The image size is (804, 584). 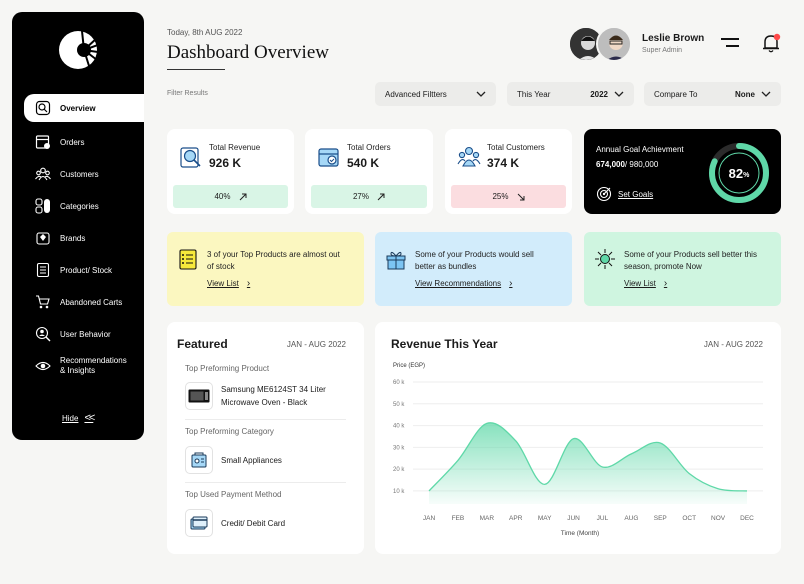 I want to click on y-tick-label: 10 k, so click(x=399, y=492).